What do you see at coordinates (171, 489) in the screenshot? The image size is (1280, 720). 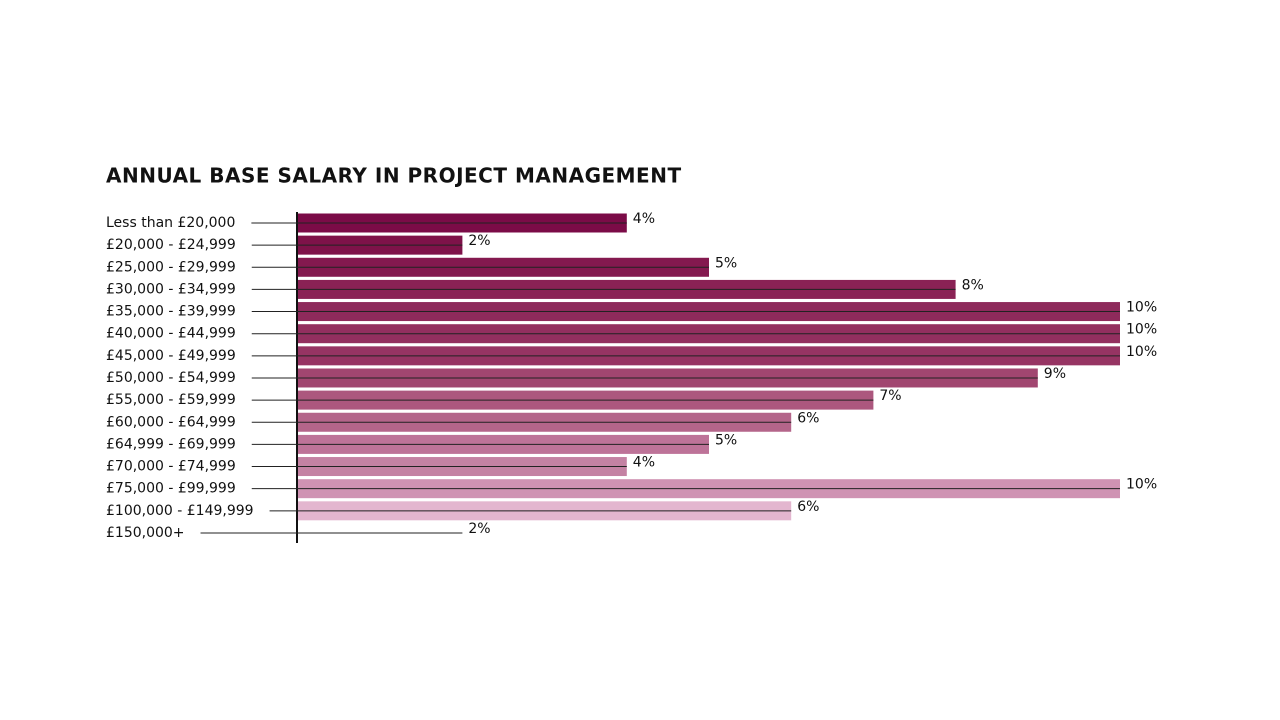 I see `category-label: £75,000 - £99,999` at bounding box center [171, 489].